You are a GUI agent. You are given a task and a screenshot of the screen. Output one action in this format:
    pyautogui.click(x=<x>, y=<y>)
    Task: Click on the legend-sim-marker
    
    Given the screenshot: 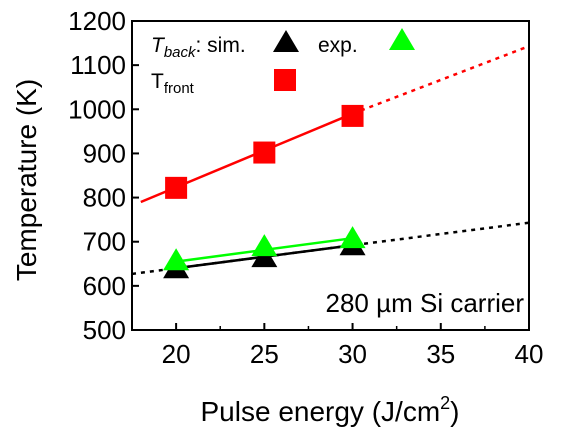 What is the action you would take?
    pyautogui.click(x=286, y=41)
    